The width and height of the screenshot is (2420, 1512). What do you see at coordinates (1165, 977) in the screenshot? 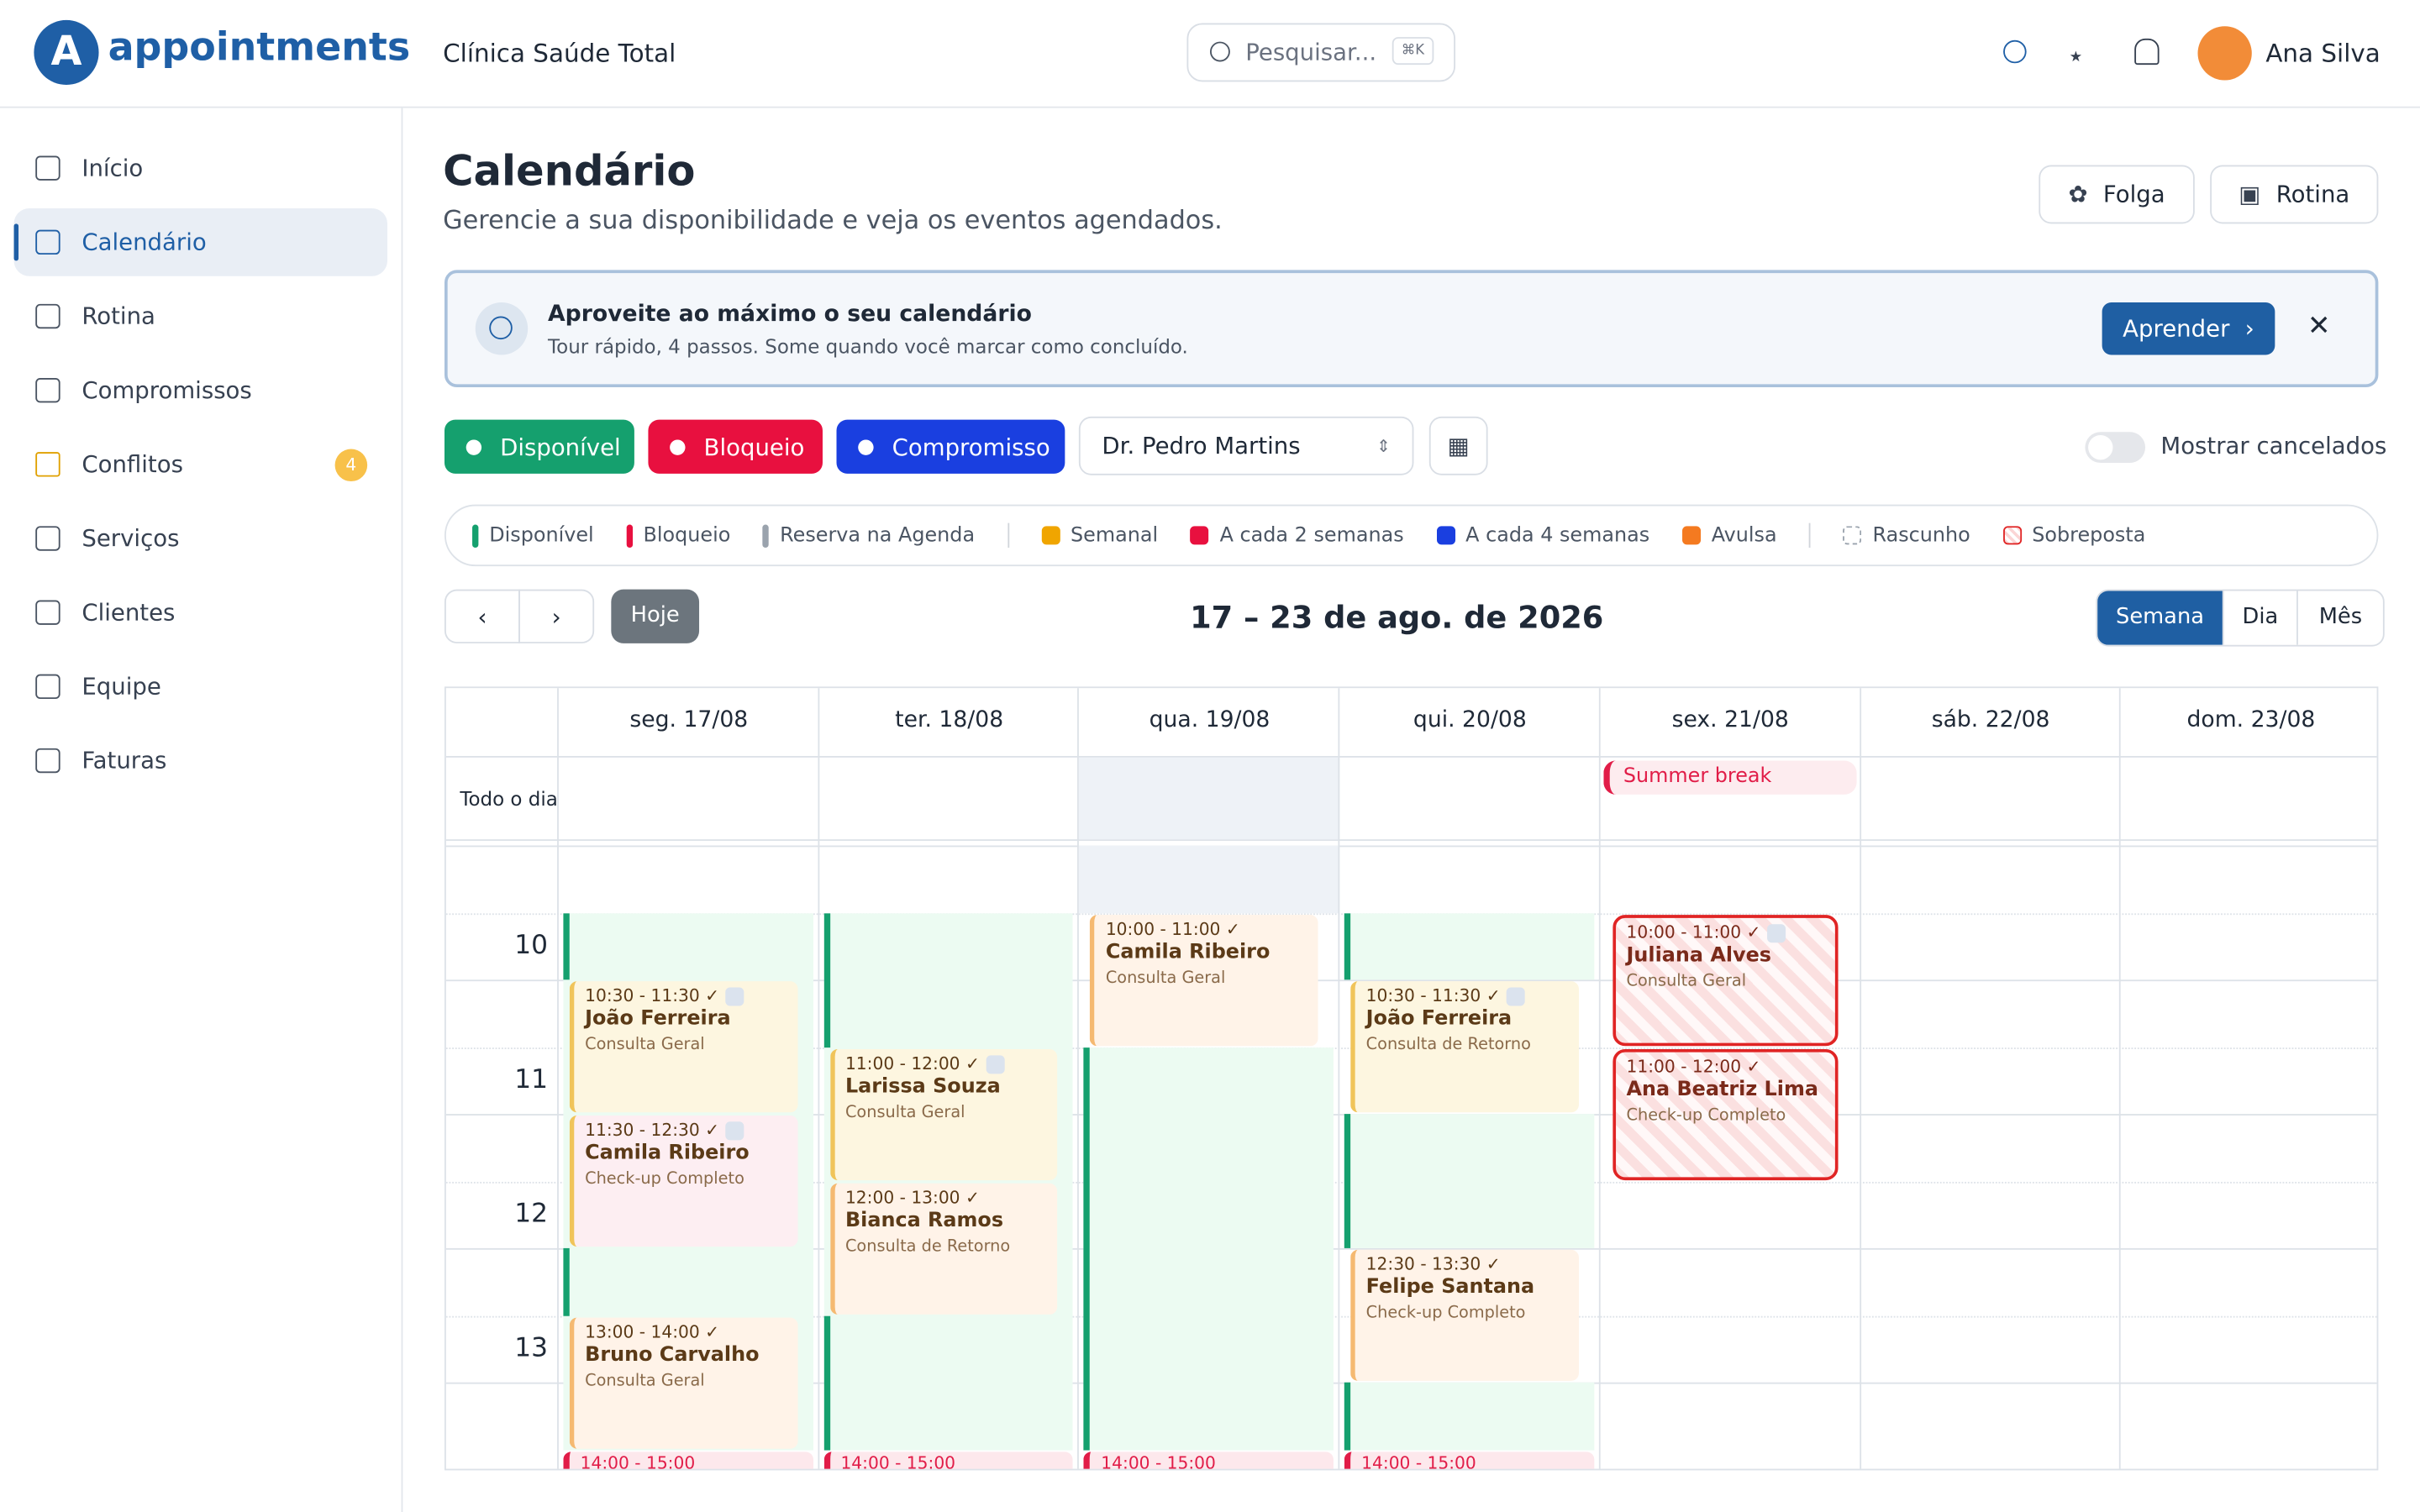
I see `event-service: Consulta Geral` at bounding box center [1165, 977].